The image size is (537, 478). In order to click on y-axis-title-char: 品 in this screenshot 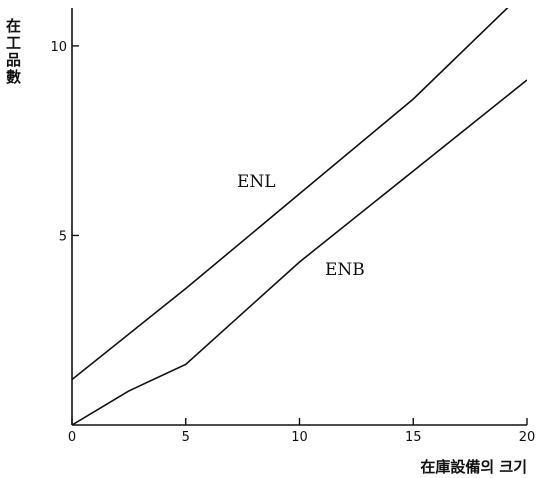, I will do `click(13, 60)`.